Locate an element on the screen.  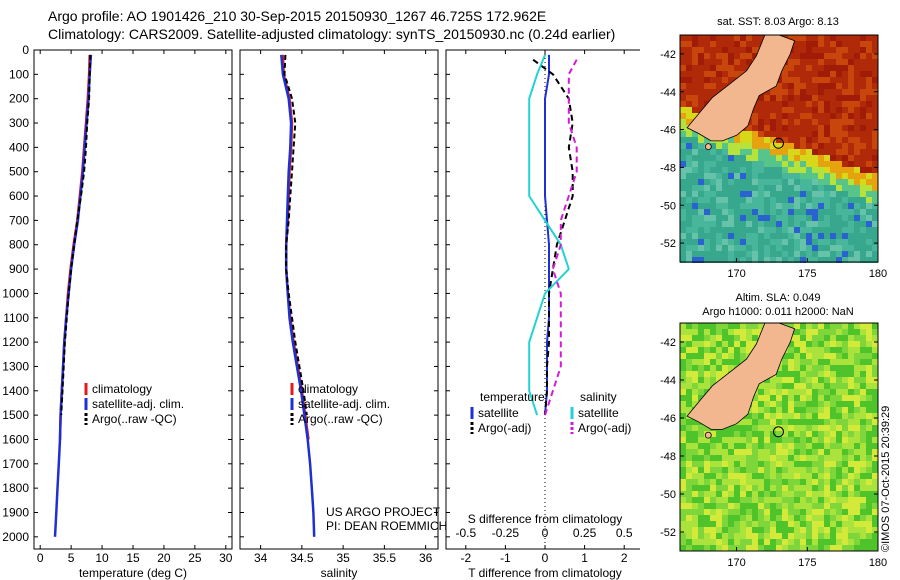
x-axis-label: T difference from climatology is located at coordinates (545, 573).